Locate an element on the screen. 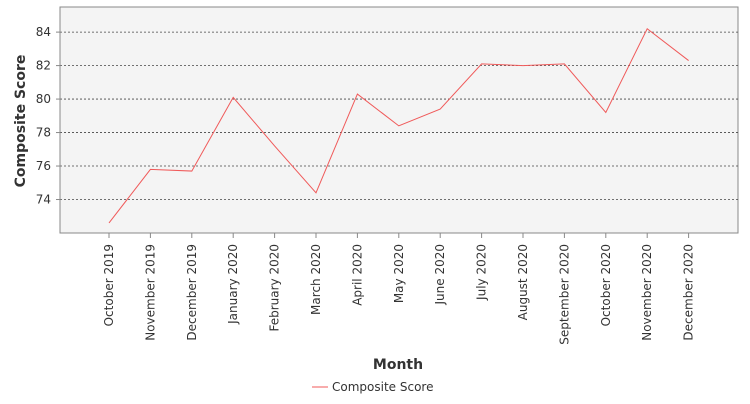 Image resolution: width=750 pixels, height=404 pixels. y-tick-label: 76 is located at coordinates (43, 166).